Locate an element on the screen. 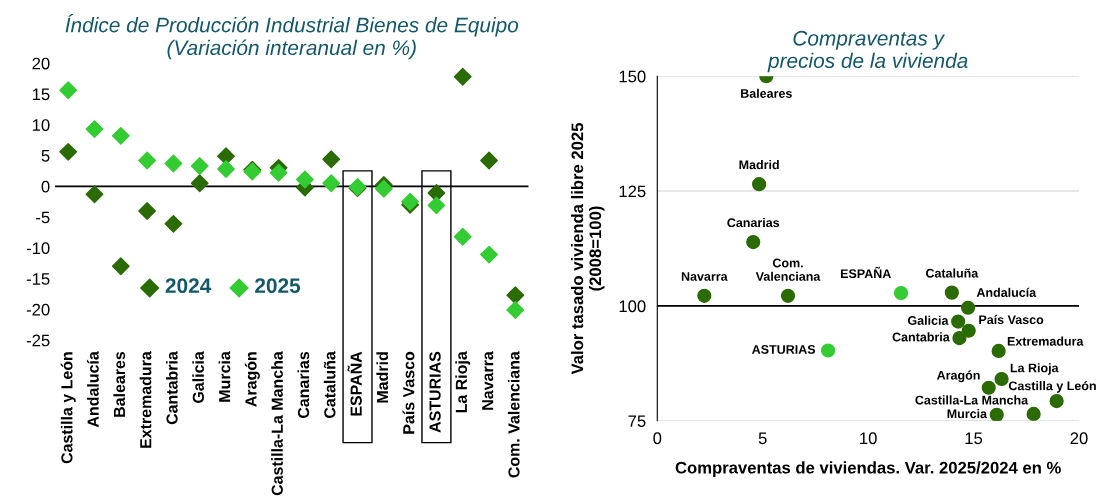  x-tick-label: ESPAÑA is located at coordinates (354, 383).